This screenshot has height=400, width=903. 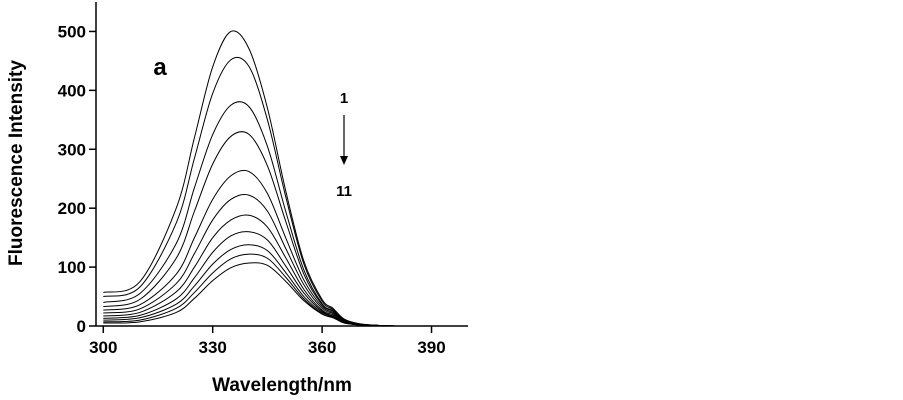 What do you see at coordinates (344, 160) in the screenshot?
I see `arrow-head` at bounding box center [344, 160].